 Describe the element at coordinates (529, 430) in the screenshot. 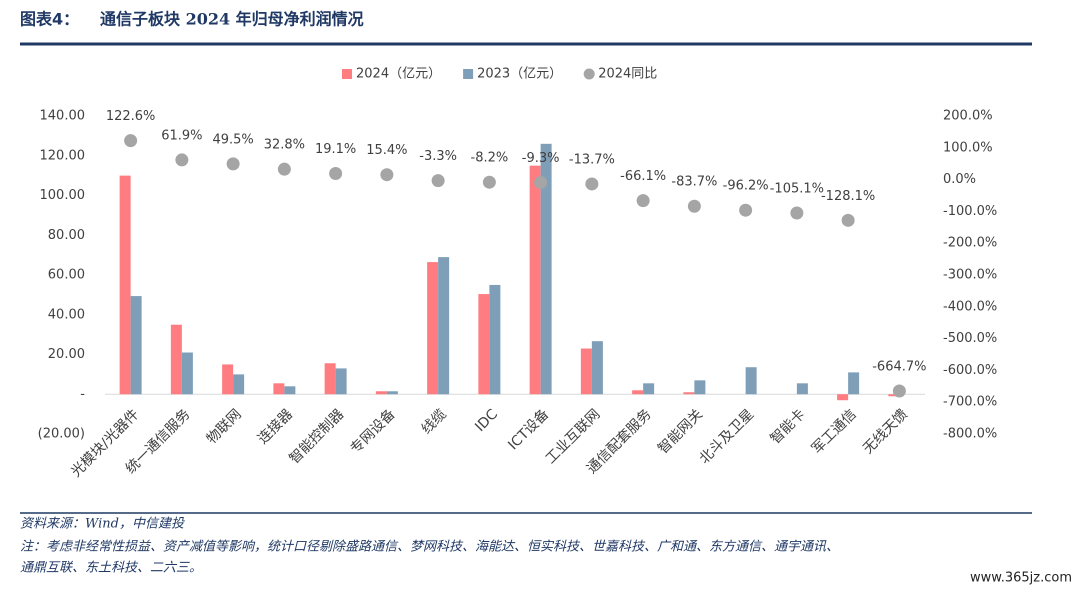

I see `x-tick-label: ICT设备` at that location.